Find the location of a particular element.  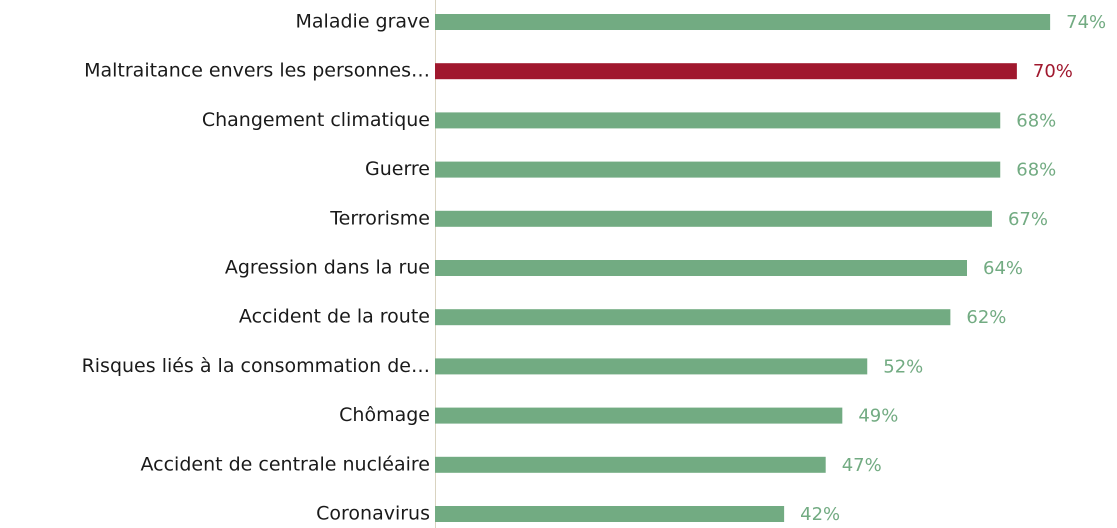

category-label: Agression dans la rue is located at coordinates (327, 268).